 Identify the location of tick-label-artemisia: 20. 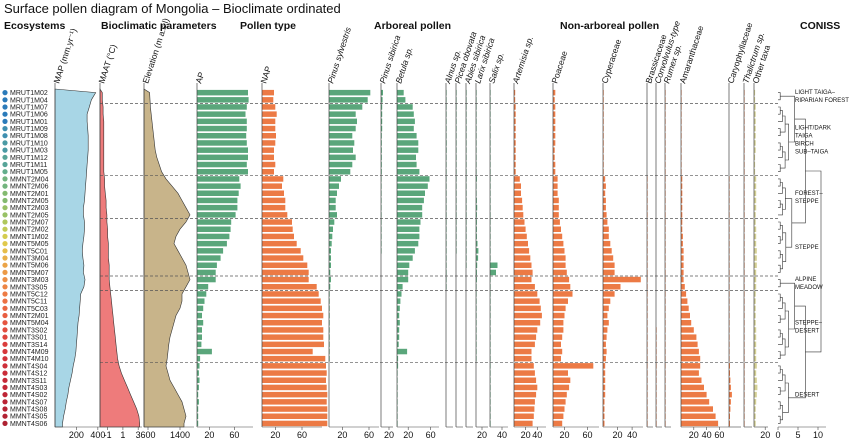
(526, 435).